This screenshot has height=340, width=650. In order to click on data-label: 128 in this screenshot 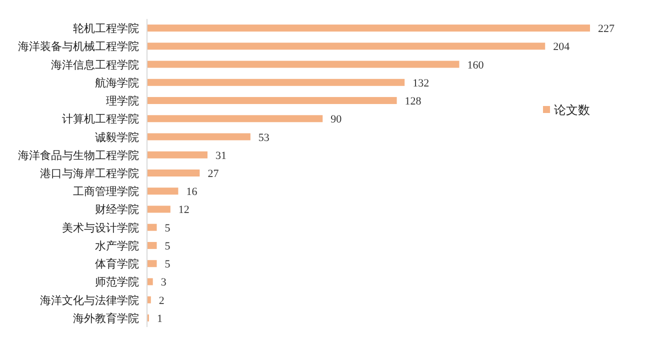, I will do `click(413, 102)`.